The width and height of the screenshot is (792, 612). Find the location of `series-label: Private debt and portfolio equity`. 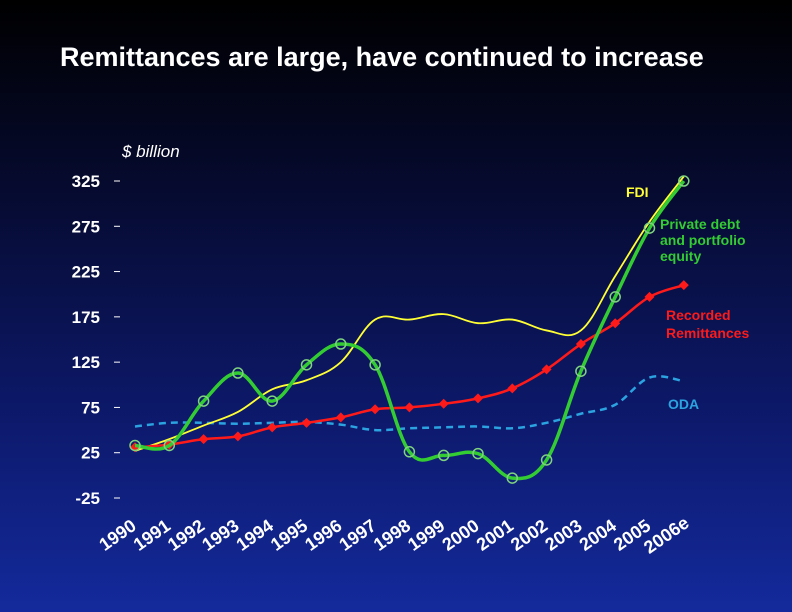

series-label: Private debt and portfolio equity is located at coordinates (703, 240).